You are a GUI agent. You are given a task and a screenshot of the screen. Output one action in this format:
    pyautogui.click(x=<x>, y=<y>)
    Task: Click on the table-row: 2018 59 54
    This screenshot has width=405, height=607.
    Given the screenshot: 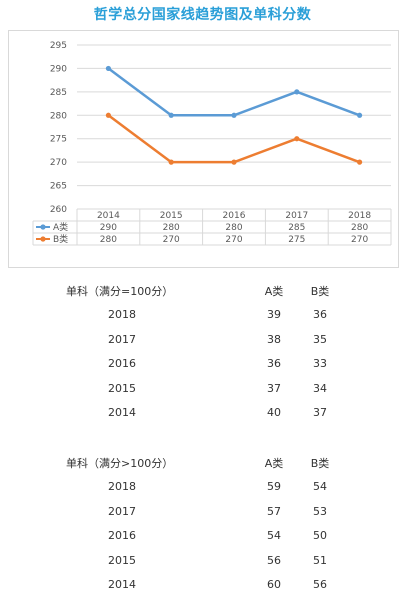 What is the action you would take?
    pyautogui.click(x=202, y=489)
    